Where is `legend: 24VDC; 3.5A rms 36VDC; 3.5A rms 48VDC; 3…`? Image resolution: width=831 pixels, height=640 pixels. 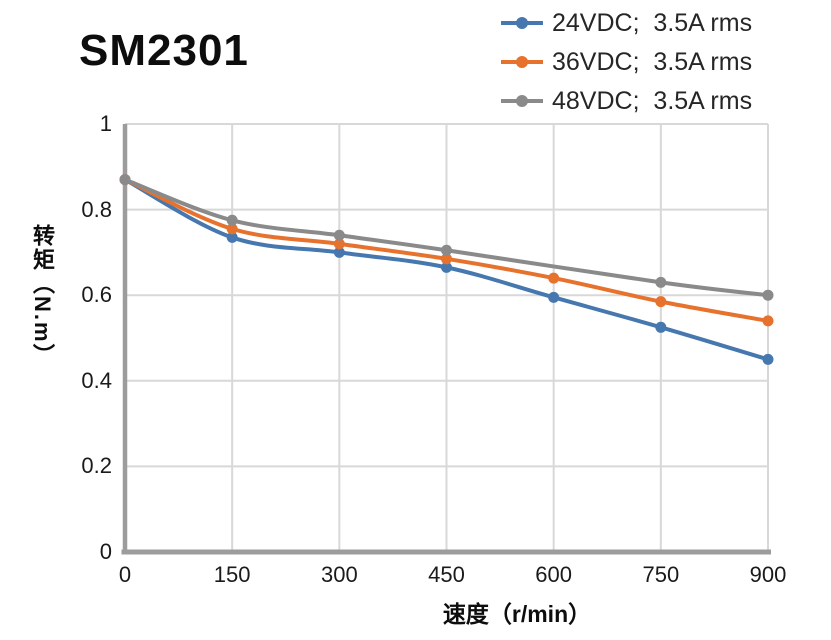
legend: 24VDC; 3.5A rms 36VDC; 3.5A rms 48VDC; 3… is located at coordinates (626, 62).